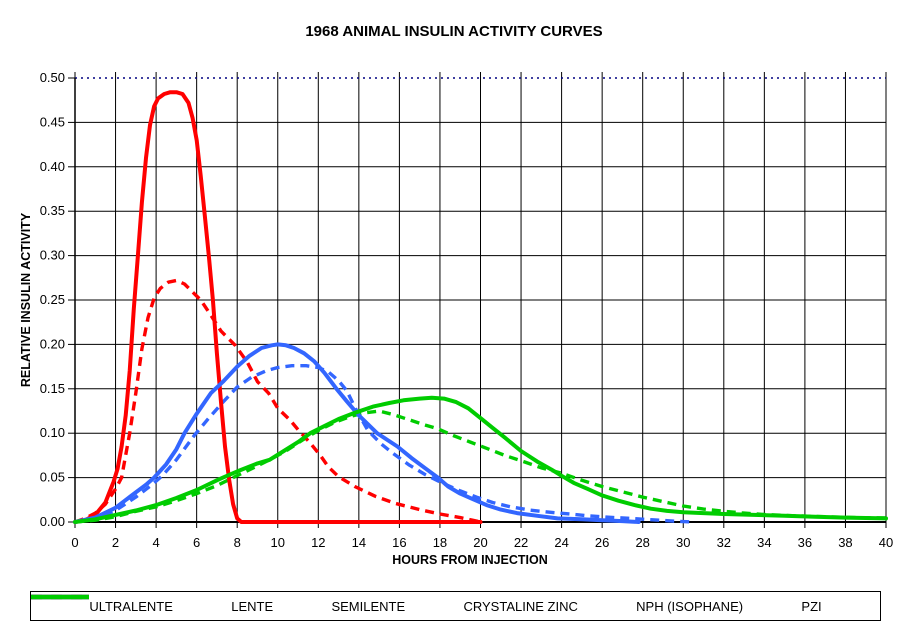 This screenshot has height=623, width=911. I want to click on x-tick-label: 28, so click(642, 542).